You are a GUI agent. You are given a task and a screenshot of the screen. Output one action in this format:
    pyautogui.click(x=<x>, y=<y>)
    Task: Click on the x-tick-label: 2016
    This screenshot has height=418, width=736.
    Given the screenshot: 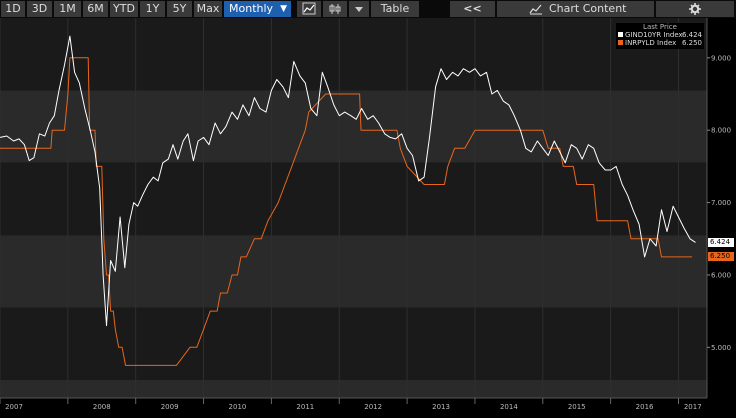 What is the action you would take?
    pyautogui.click(x=645, y=407)
    